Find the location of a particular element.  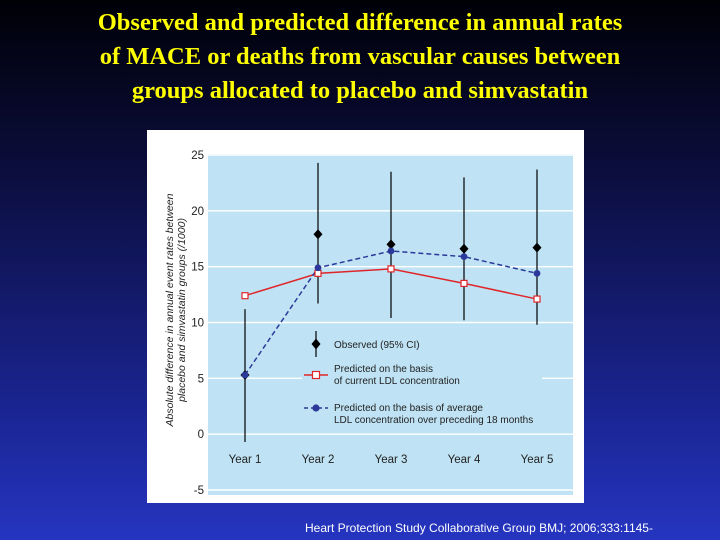

legend-current-ldl-label-line-2: of current LDL concentration is located at coordinates (397, 381).